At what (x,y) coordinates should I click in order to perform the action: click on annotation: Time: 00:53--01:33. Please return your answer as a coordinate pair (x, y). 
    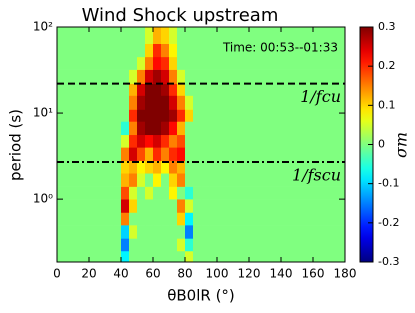
    Looking at the image, I should click on (280, 48).